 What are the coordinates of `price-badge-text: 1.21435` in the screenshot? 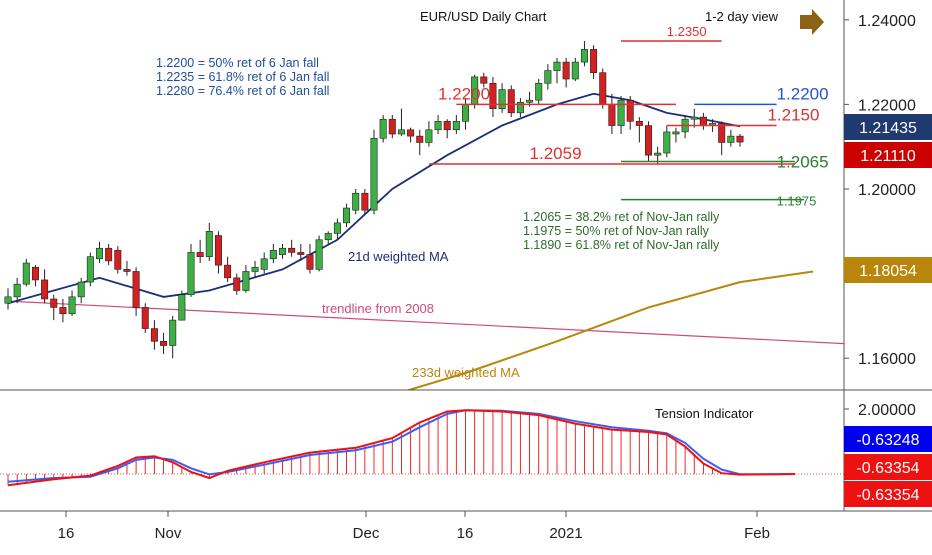 It's located at (888, 128).